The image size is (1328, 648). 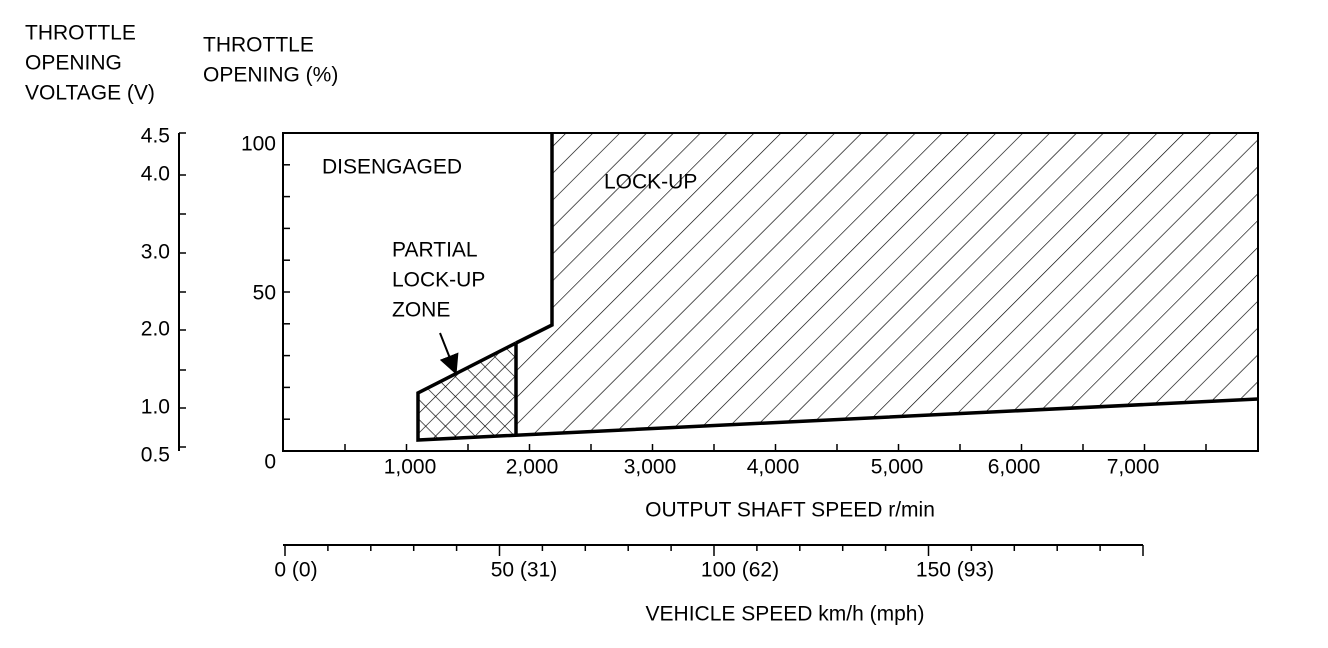 What do you see at coordinates (73, 63) in the screenshot?
I see `axis-title: OPENING` at bounding box center [73, 63].